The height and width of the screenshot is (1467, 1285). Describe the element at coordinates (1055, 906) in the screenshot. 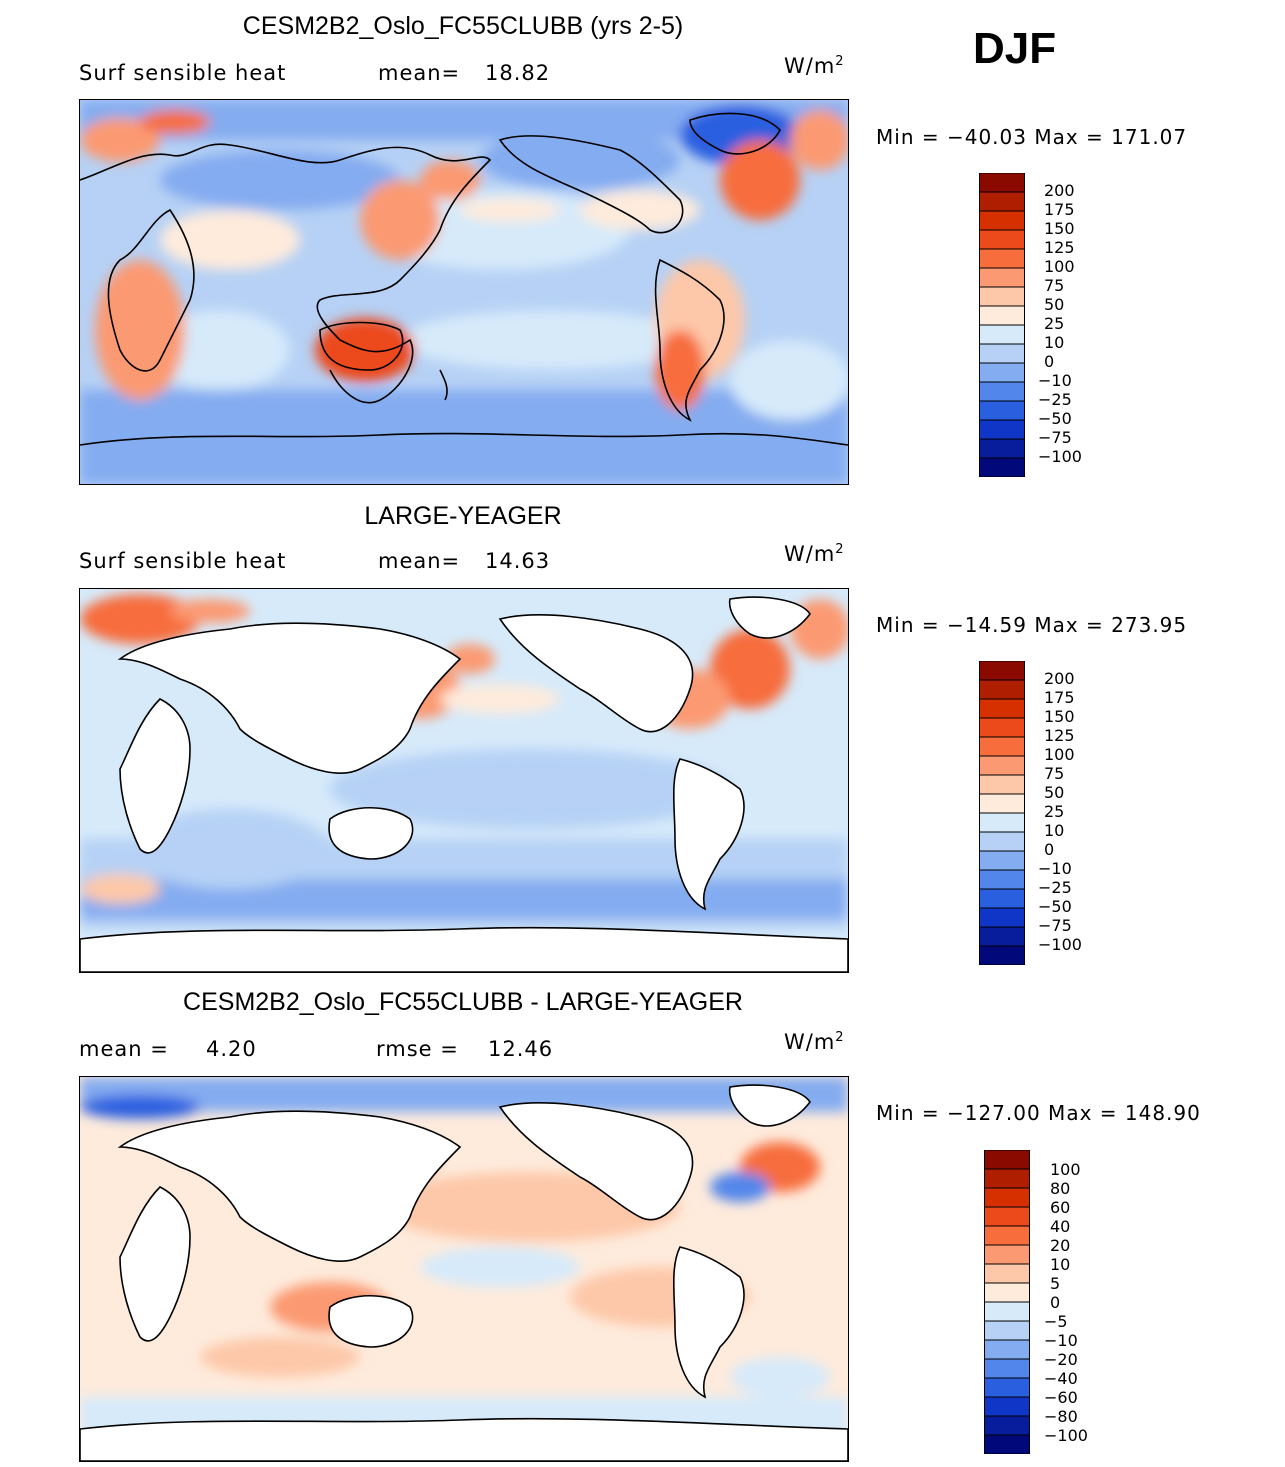

I see `colorbar-label: −50` at that location.